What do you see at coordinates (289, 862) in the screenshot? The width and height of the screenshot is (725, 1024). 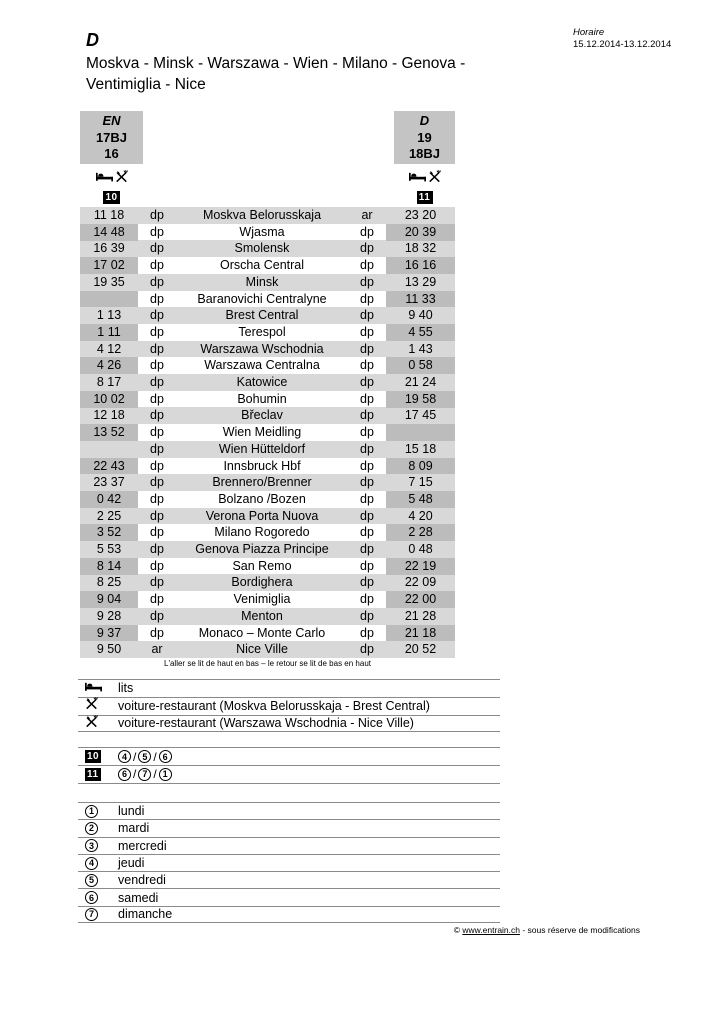 I see `weekday-row: 4 jeudi` at bounding box center [289, 862].